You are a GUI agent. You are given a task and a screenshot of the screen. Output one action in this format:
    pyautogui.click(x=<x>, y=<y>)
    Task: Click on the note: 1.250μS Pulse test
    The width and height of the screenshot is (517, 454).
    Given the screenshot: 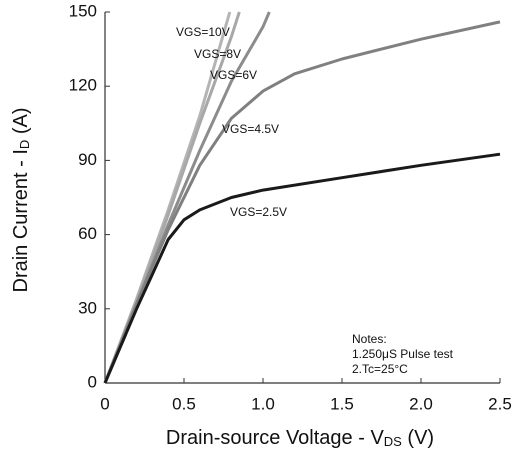 What is the action you would take?
    pyautogui.click(x=403, y=354)
    